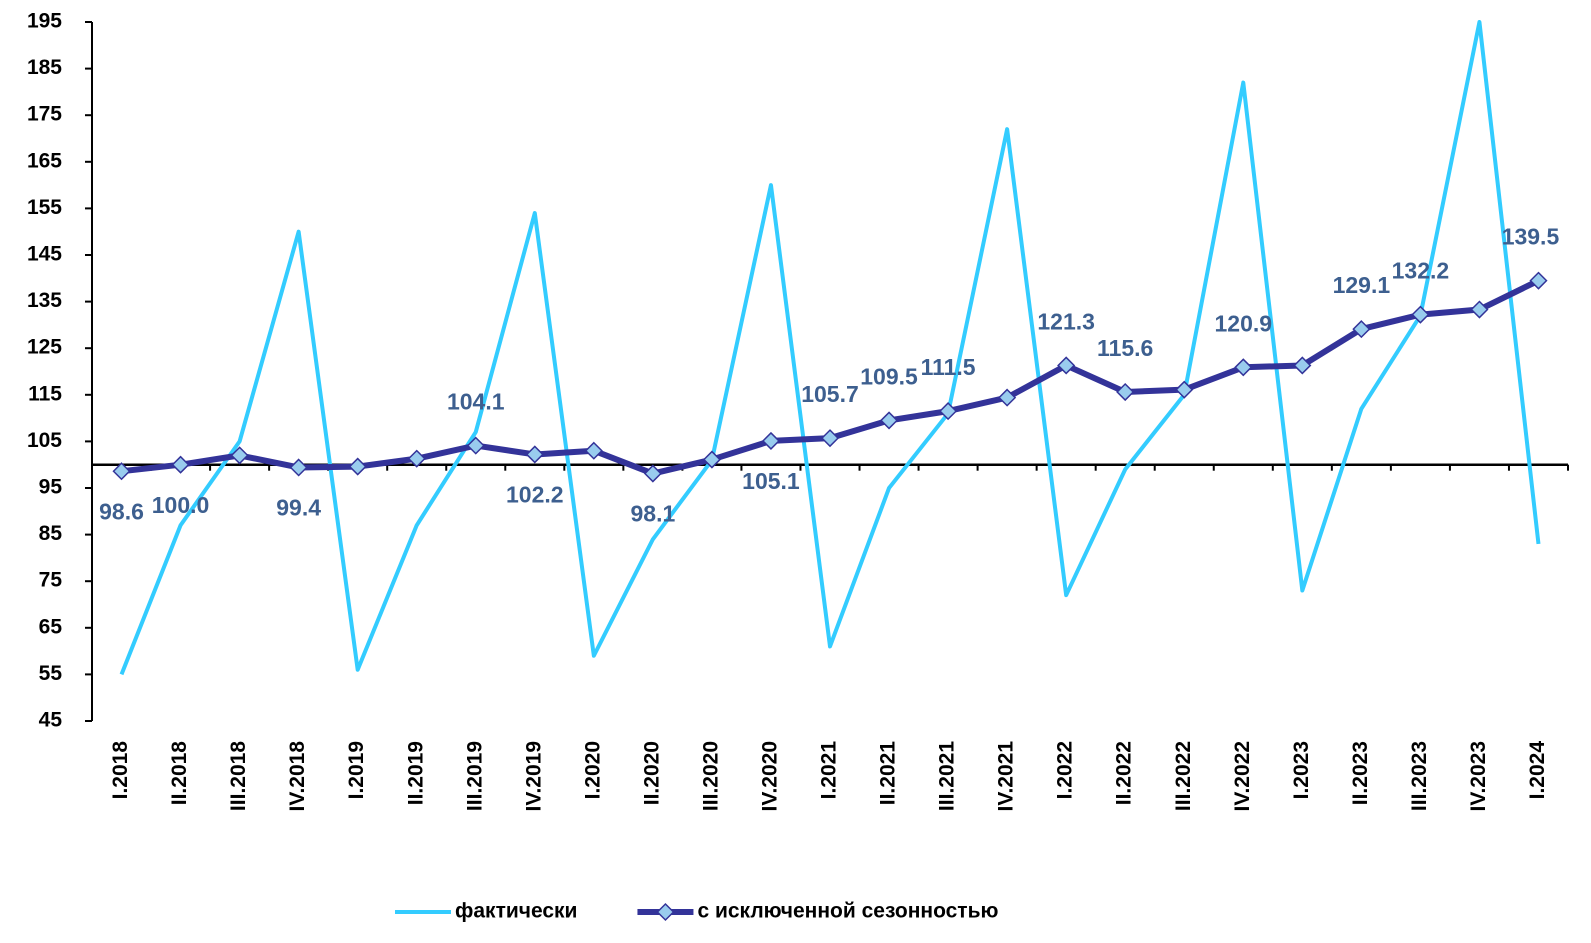 Image resolution: width=1591 pixels, height=943 pixels. Describe the element at coordinates (238, 776) in the screenshot. I see `x-tick-label: III.2018` at that location.